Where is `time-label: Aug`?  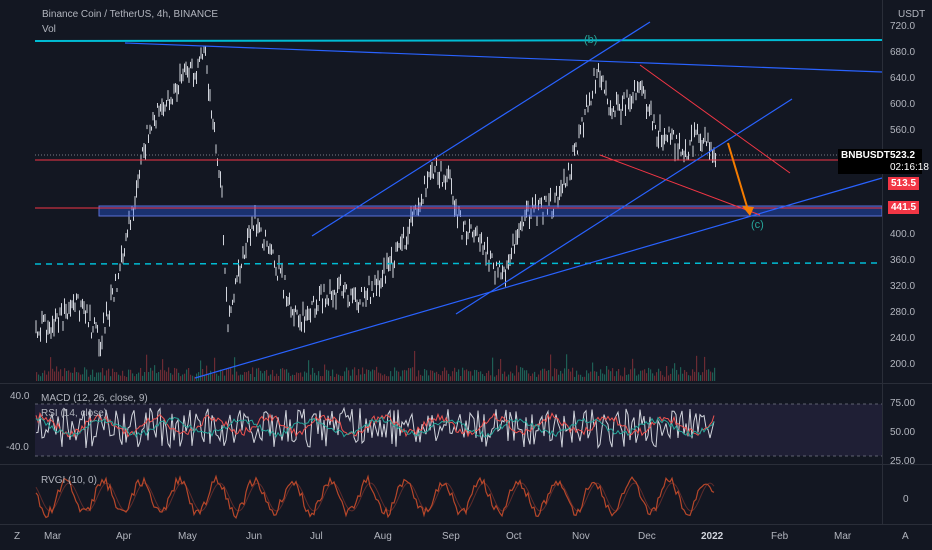 time-label: Aug is located at coordinates (383, 536).